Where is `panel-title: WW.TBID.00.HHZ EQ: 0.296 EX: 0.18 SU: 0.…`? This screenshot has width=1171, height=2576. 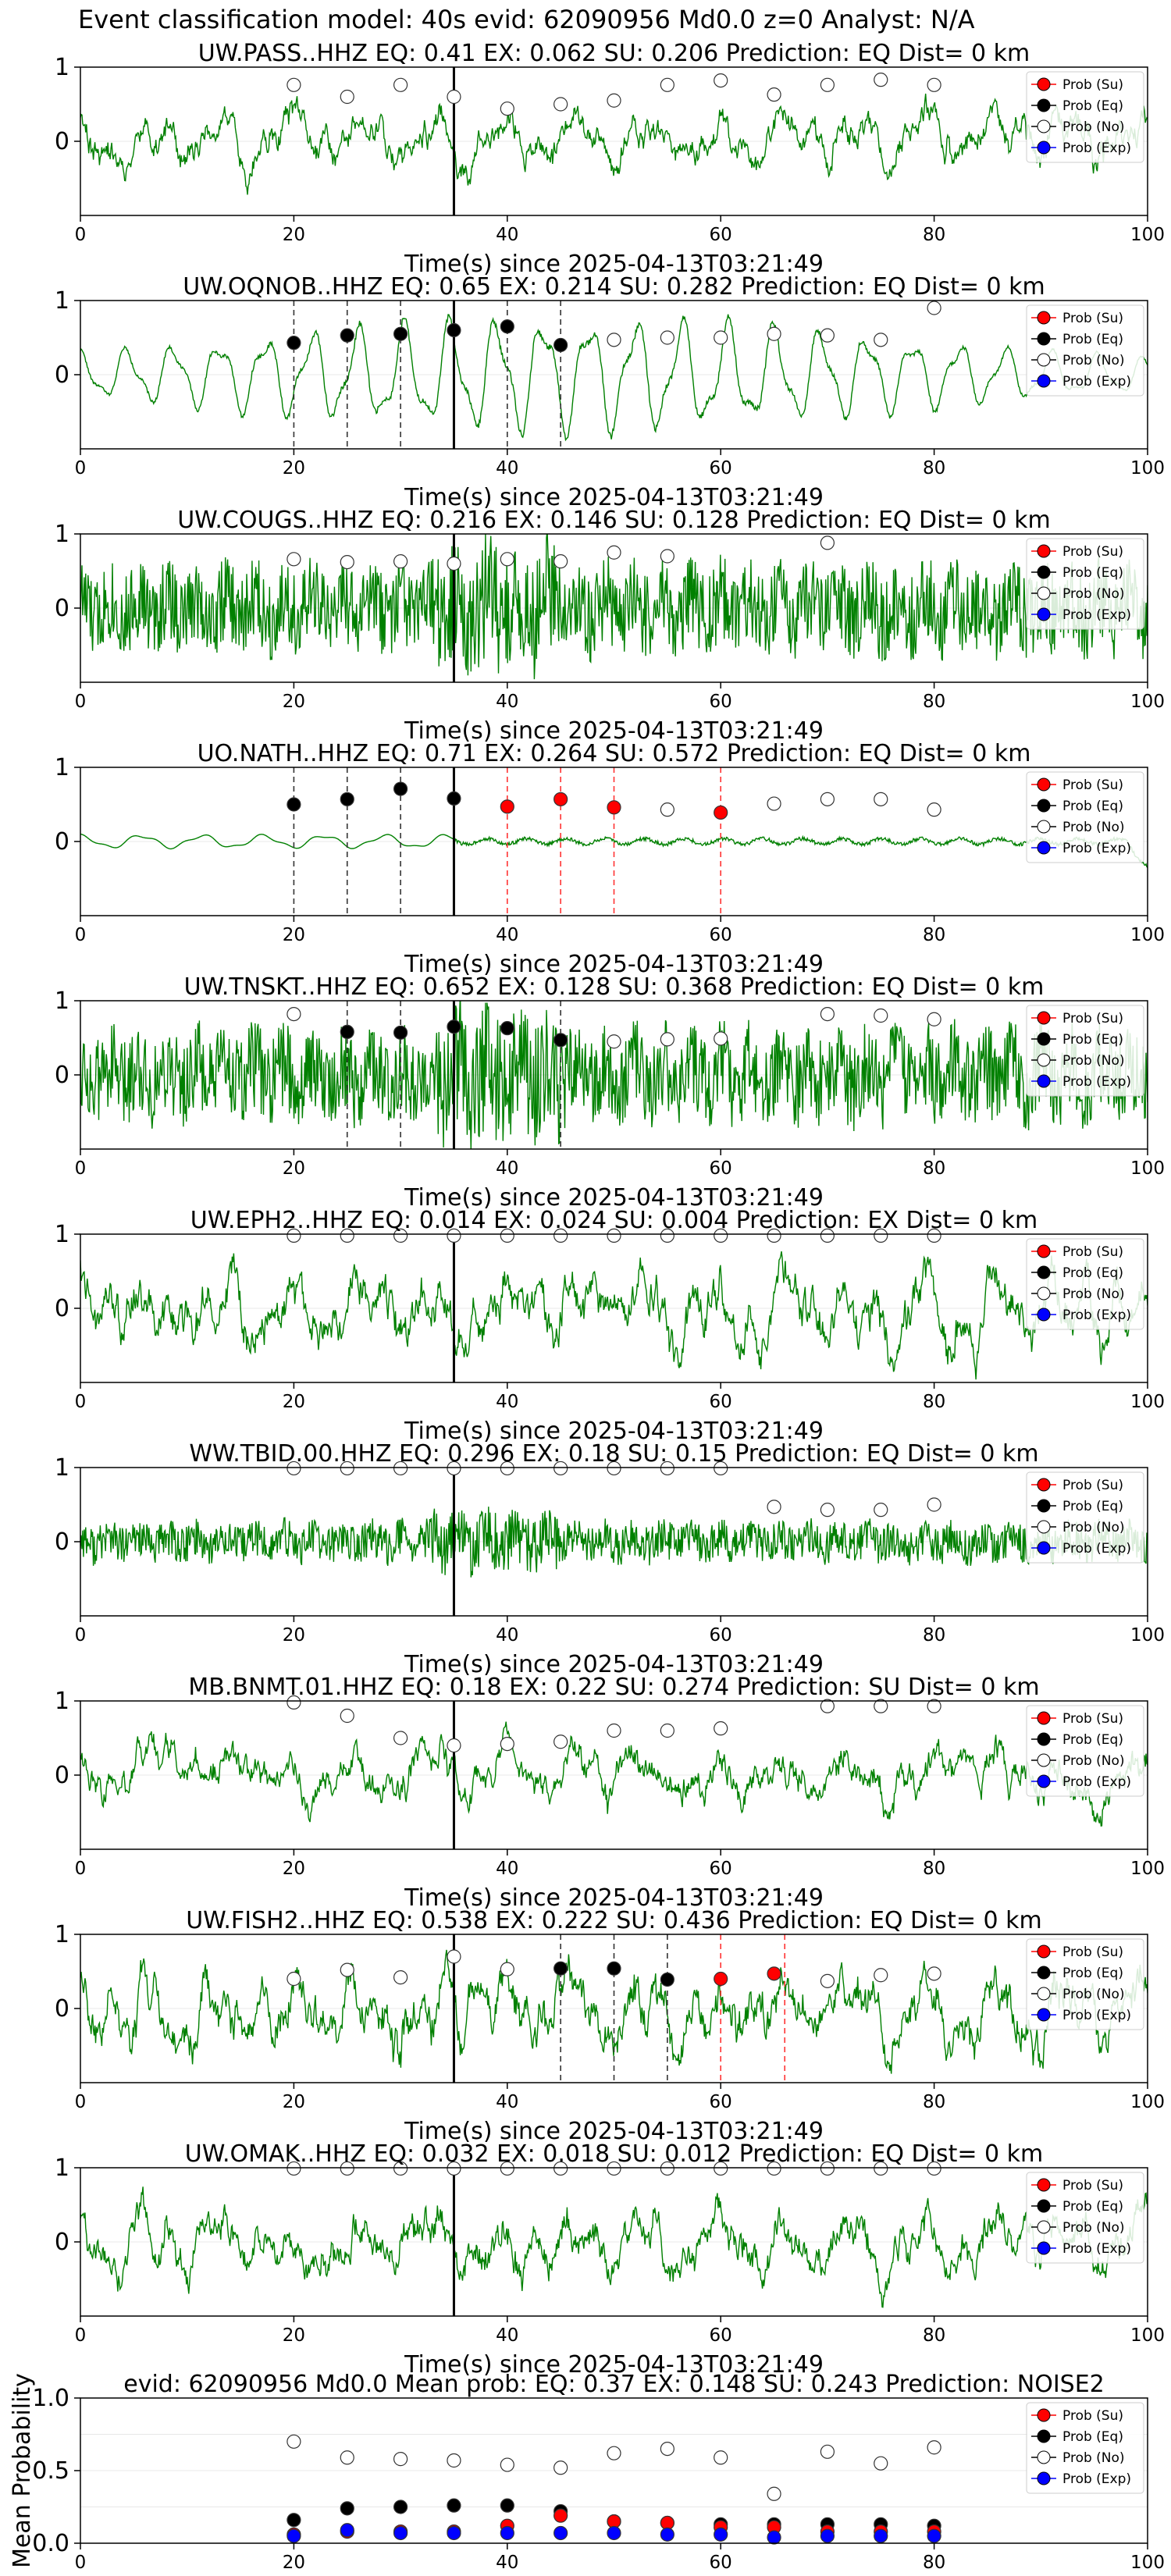 panel-title: WW.TBID.00.HHZ EQ: 0.296 EX: 0.18 SU: 0.… is located at coordinates (613, 1454).